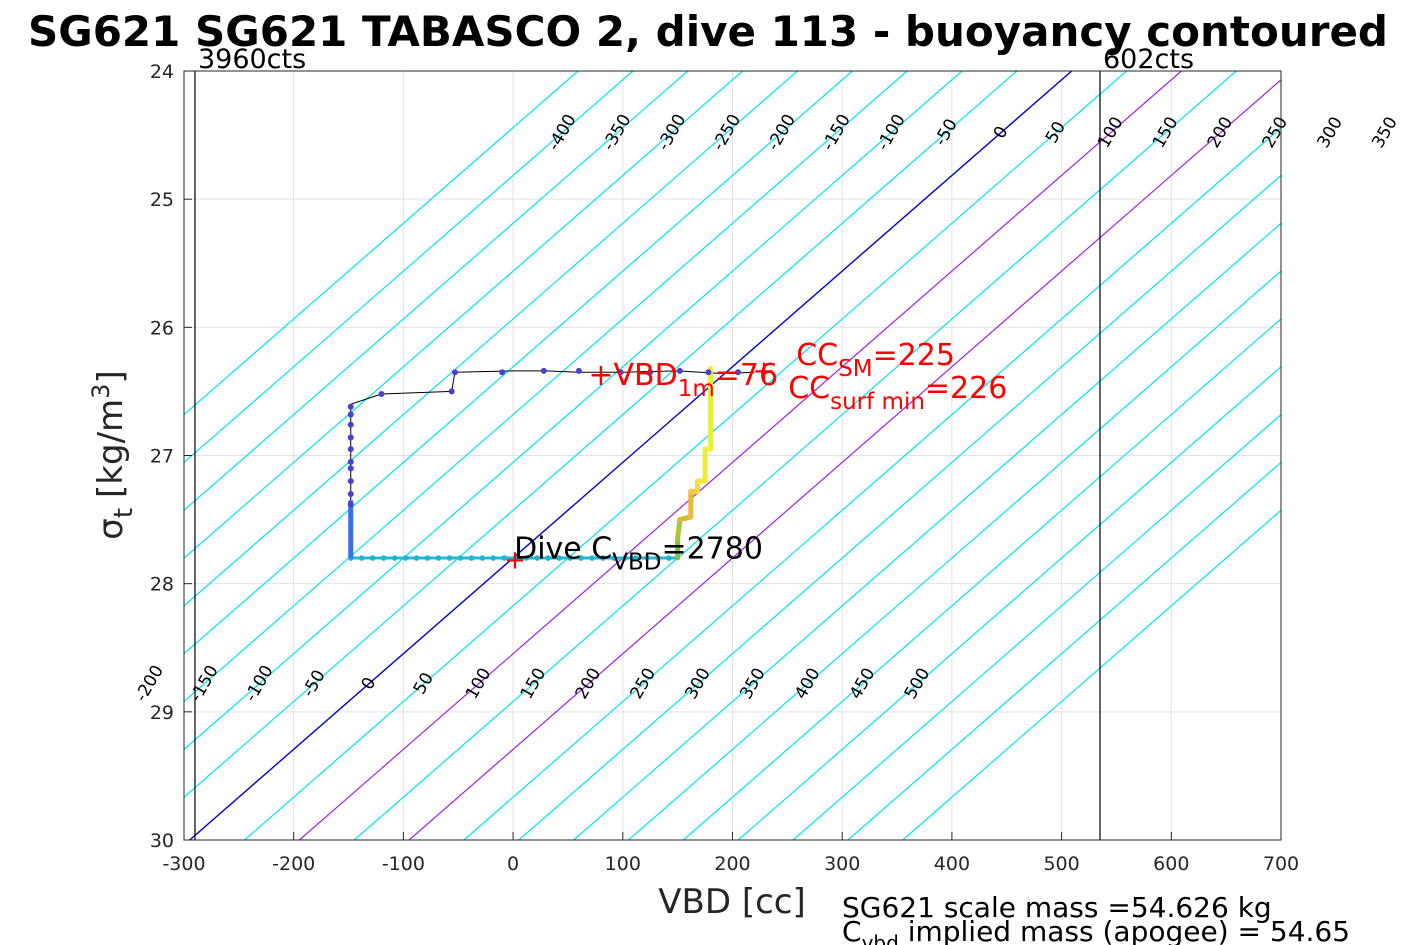 Image resolution: width=1417 pixels, height=945 pixels. Describe the element at coordinates (763, 370) in the screenshot. I see `cc-sm-marker: +` at that location.